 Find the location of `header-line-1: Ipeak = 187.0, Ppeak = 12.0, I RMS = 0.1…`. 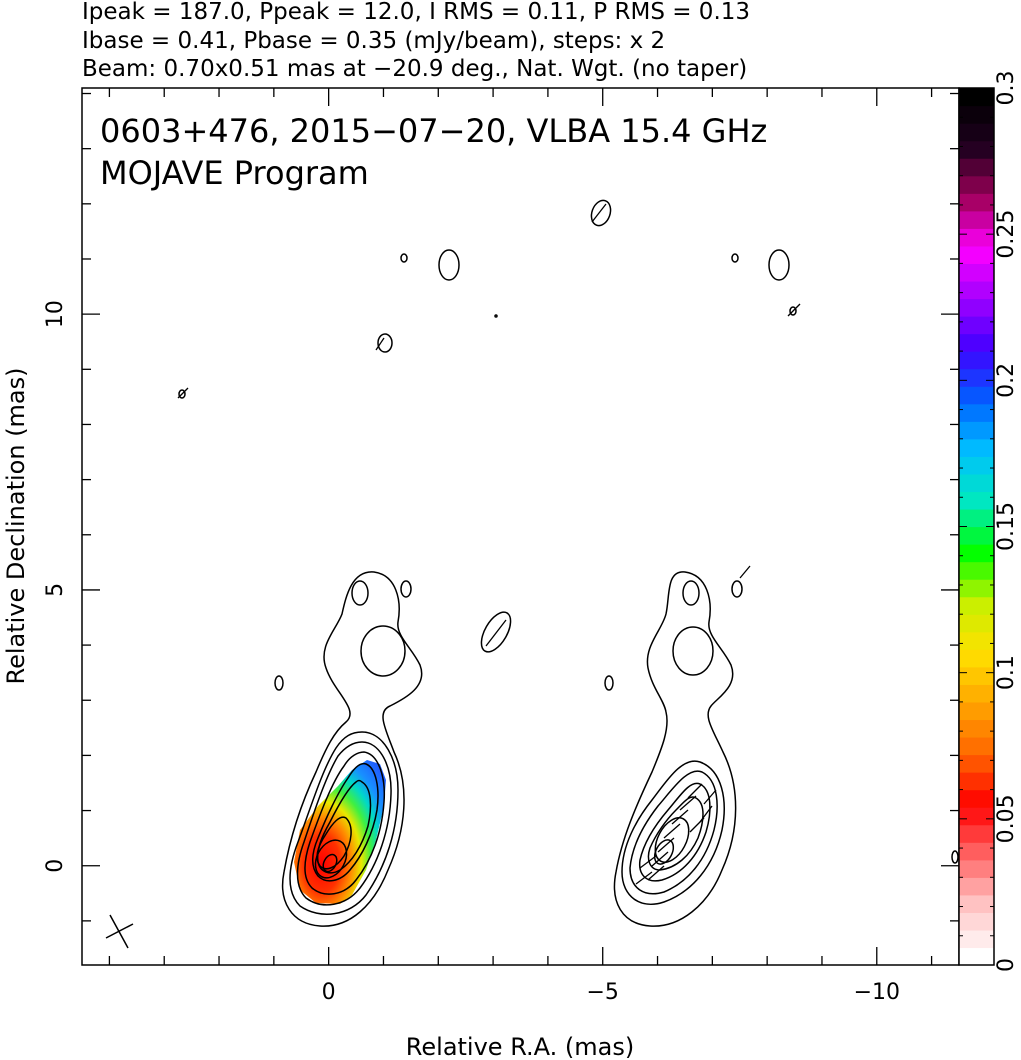

header-line-1: Ipeak = 187.0, Ppeak = 12.0, I RMS = 0.1… is located at coordinates (416, 12).